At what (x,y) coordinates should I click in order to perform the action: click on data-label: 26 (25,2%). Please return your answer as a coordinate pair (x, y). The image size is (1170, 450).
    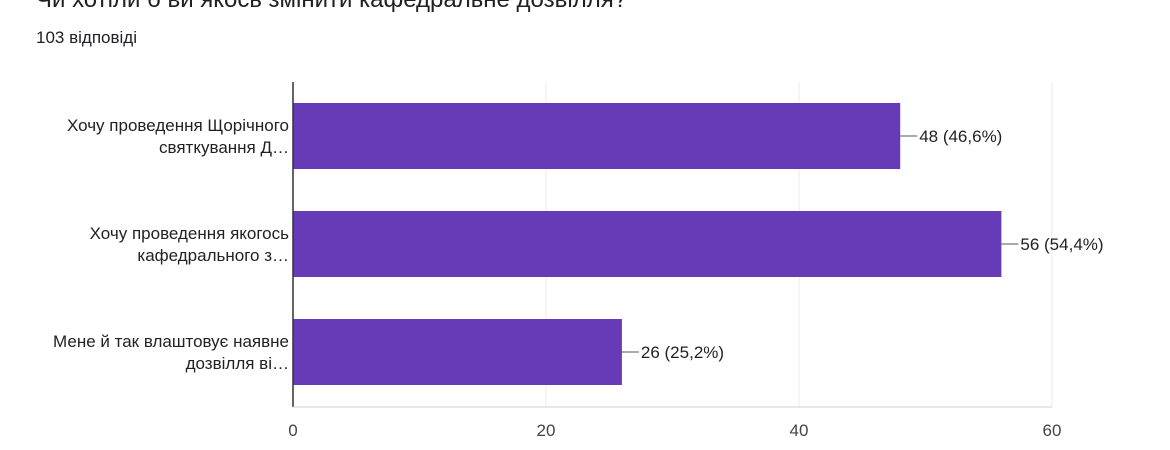
    Looking at the image, I should click on (682, 352).